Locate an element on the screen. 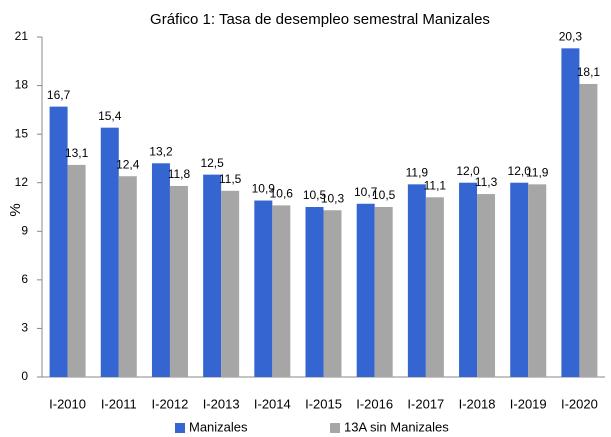  value-label: 10,7 is located at coordinates (366, 192).